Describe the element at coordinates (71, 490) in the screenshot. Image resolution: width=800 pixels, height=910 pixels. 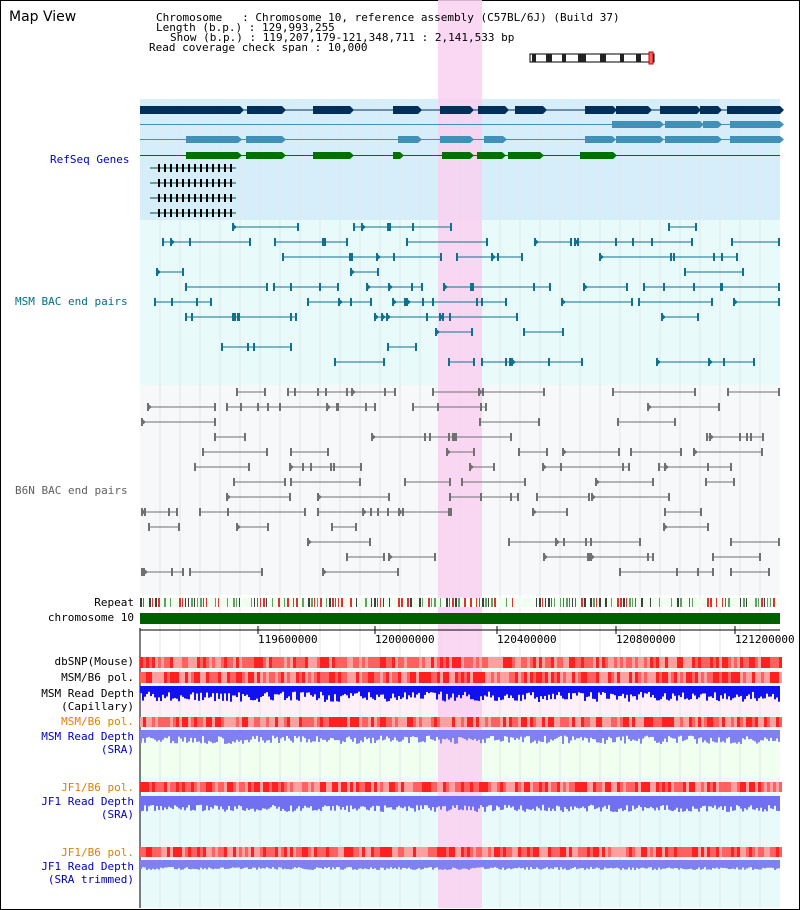
I see `track-label-b6n-bac: B6N BAC end pairs` at that location.